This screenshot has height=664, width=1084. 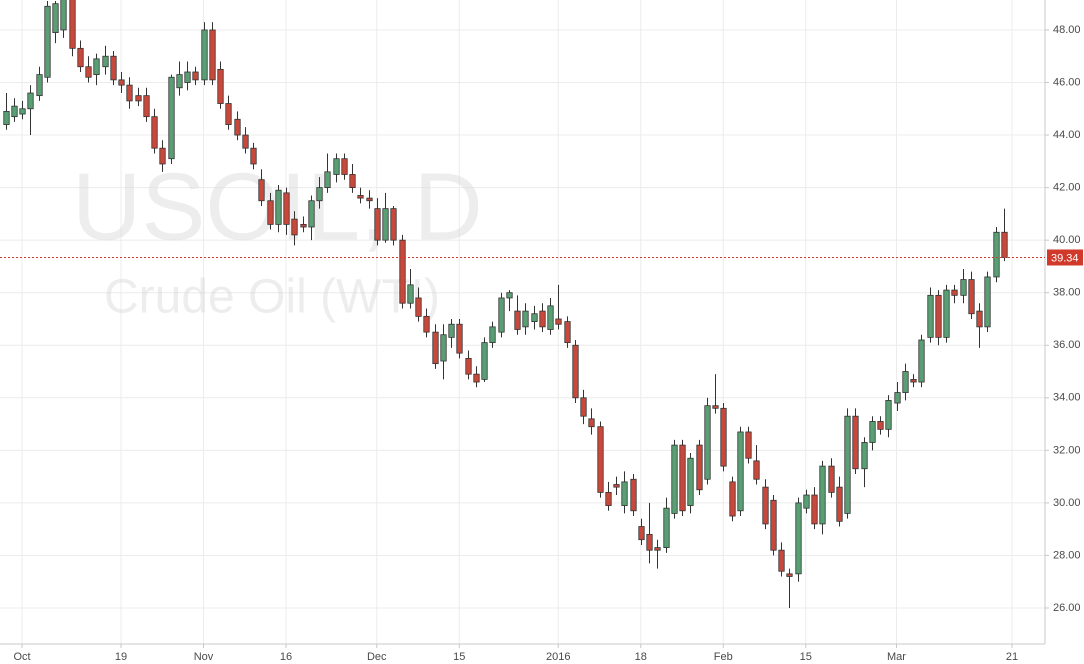 I want to click on x-tick-label: 19, so click(x=121, y=657).